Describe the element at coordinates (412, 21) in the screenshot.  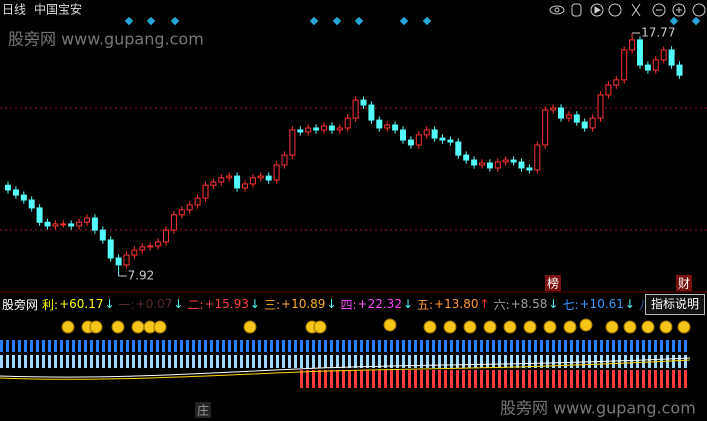
I see `markers` at that location.